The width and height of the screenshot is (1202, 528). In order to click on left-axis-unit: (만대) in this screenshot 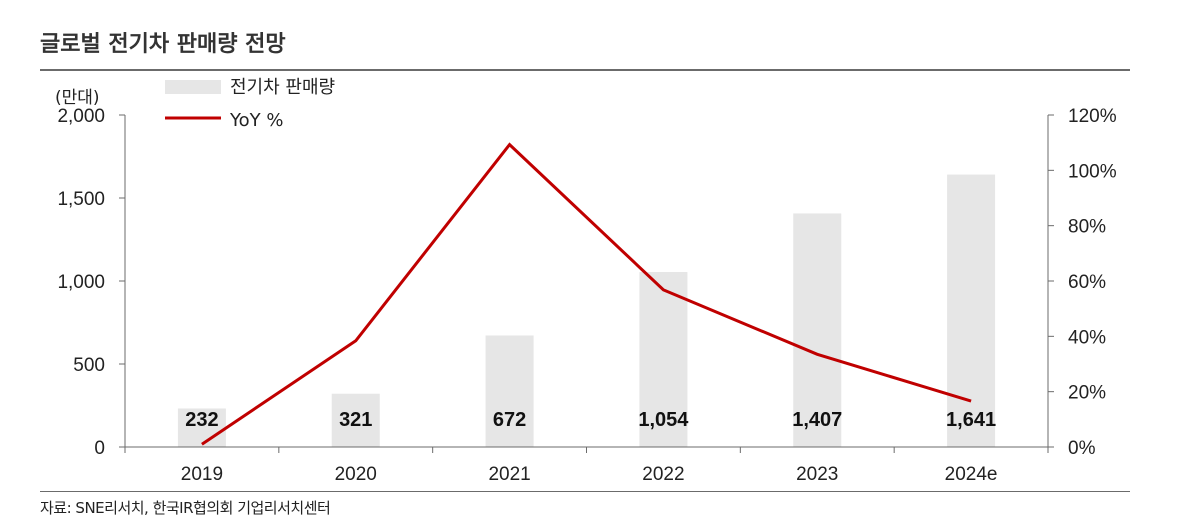, I will do `click(77, 98)`.